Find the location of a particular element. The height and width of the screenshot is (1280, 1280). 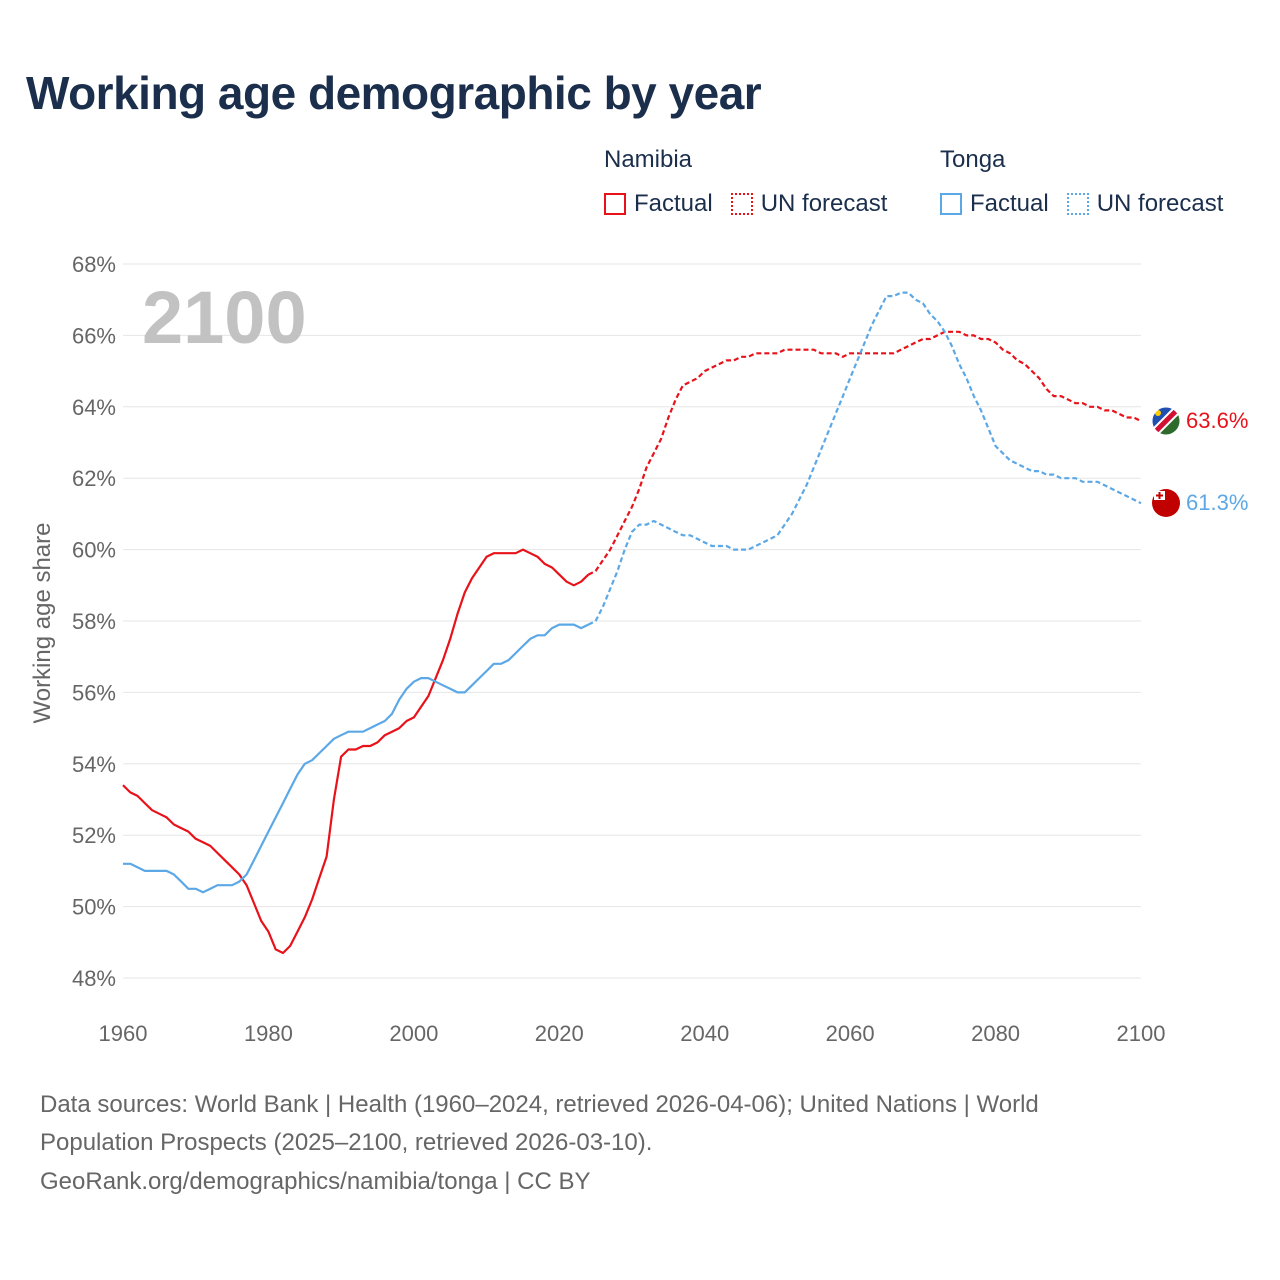

y-tick-label: 54% is located at coordinates (94, 764).